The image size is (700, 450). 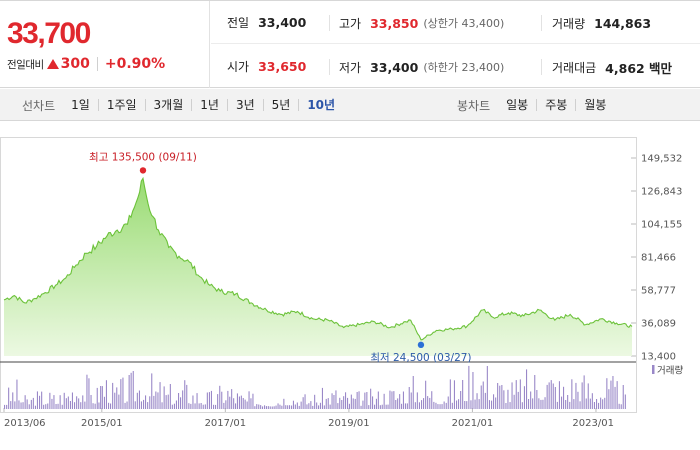 I want to click on tab-weekly-candle: 주봉, so click(x=555, y=105).